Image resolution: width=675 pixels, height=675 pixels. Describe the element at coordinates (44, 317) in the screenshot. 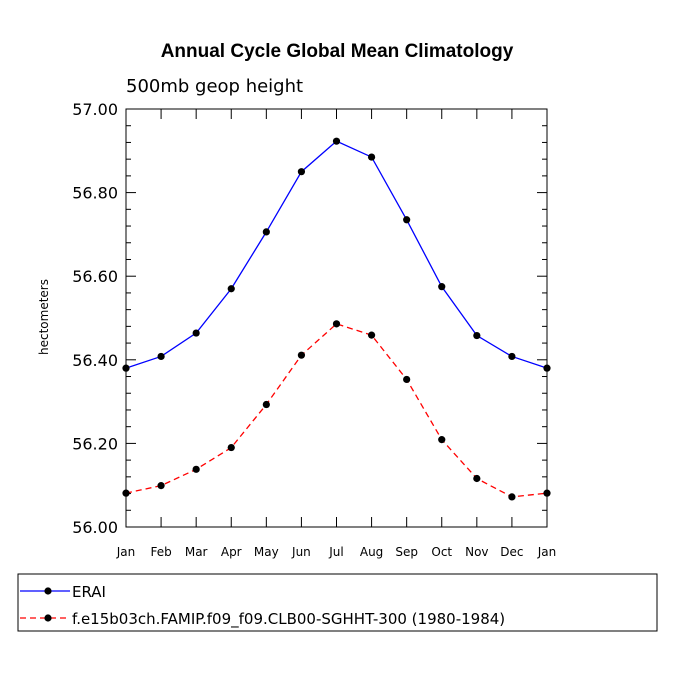

I see `y-axis-label: hectometers` at that location.